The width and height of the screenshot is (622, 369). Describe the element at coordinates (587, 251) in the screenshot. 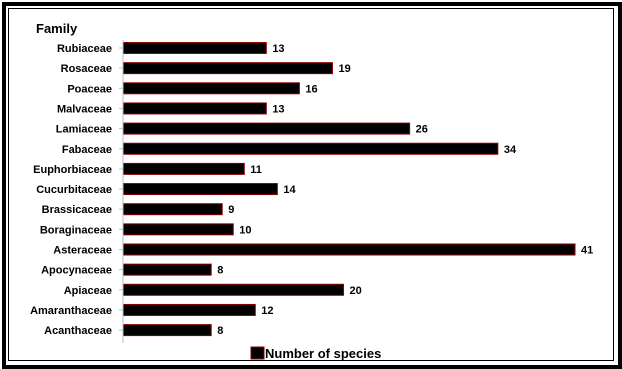

I see `data-label: 41` at that location.